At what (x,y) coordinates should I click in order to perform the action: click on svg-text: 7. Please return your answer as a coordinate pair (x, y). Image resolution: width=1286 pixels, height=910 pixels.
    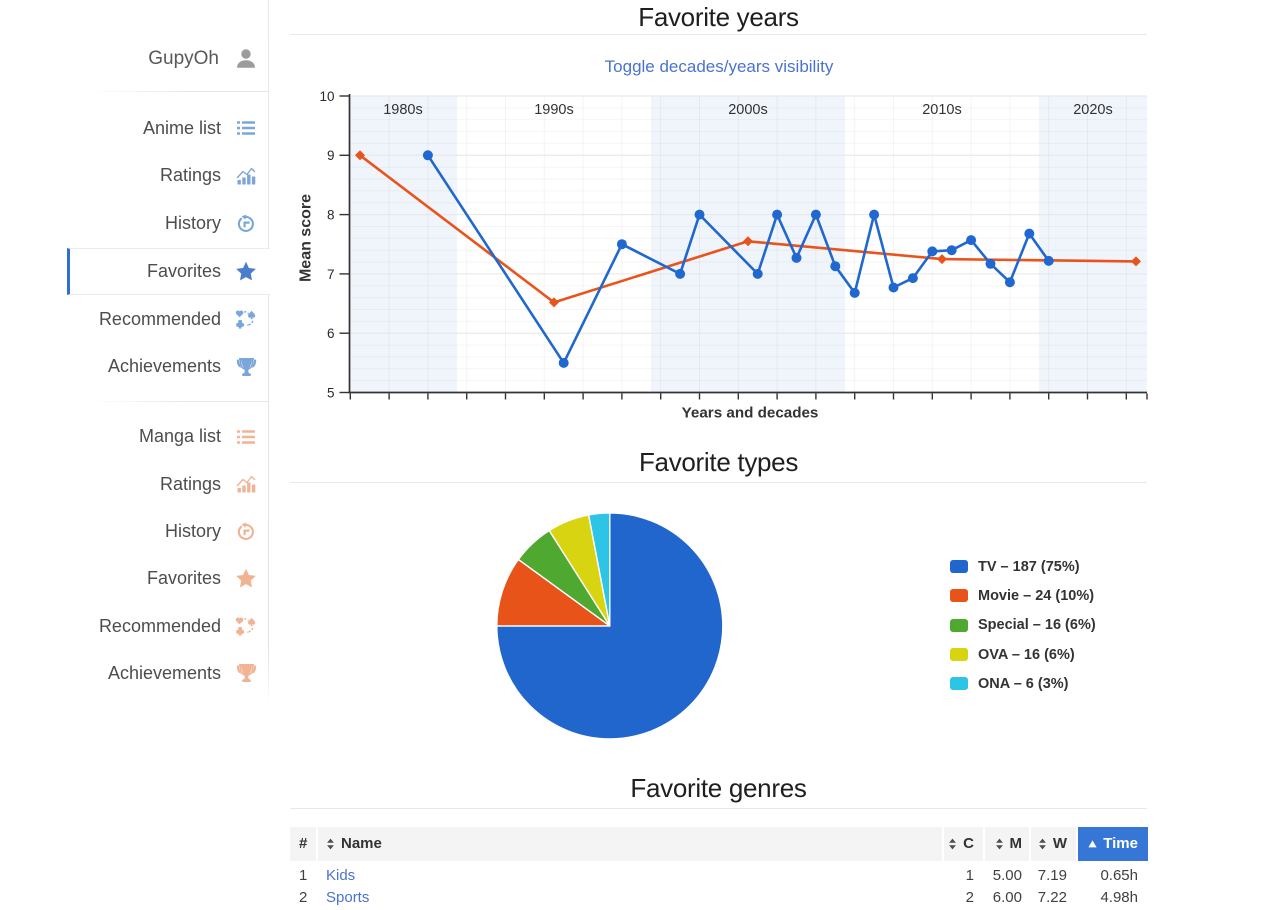
    Looking at the image, I should click on (331, 274).